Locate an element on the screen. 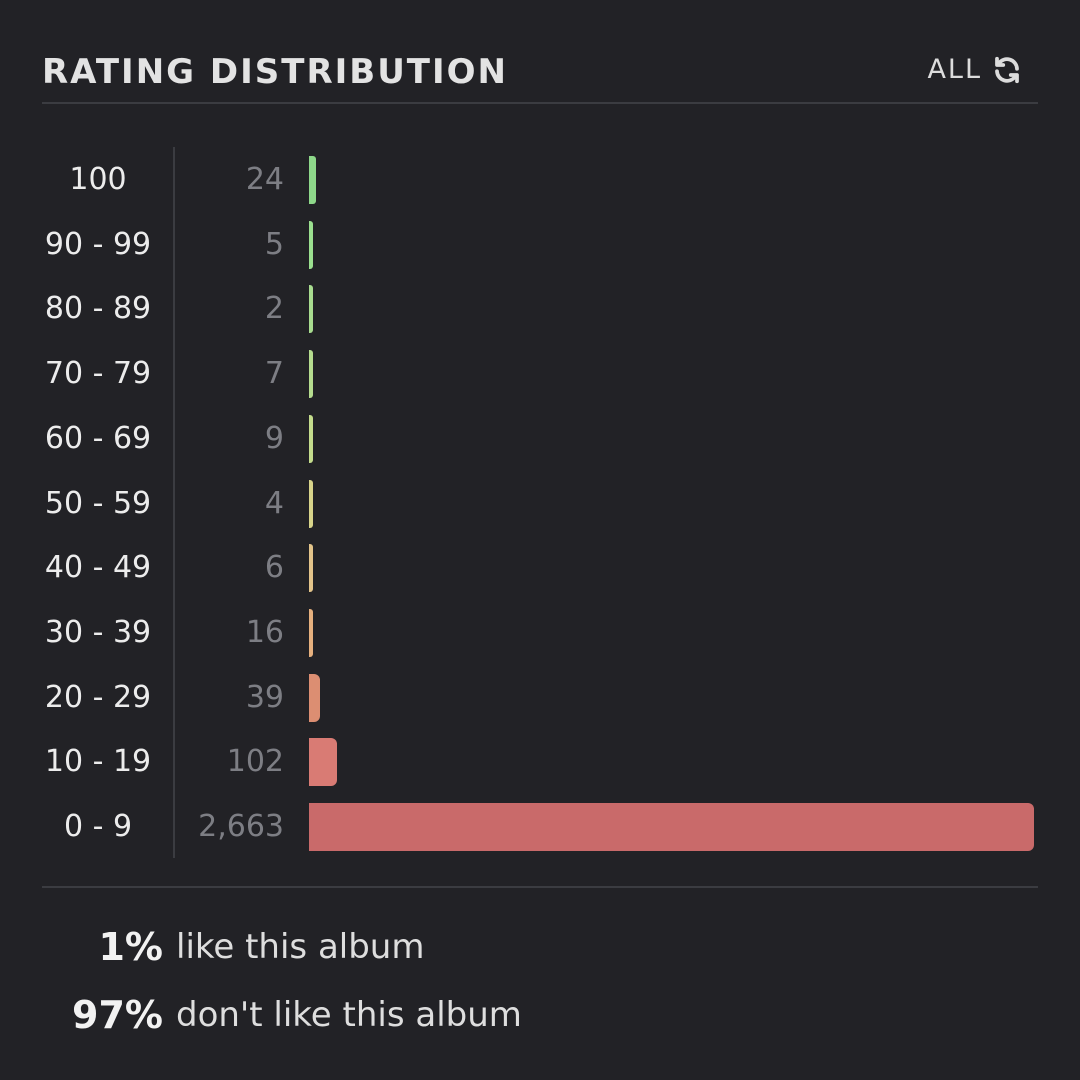 Image resolution: width=1080 pixels, height=1080 pixels. category-label: 0 - 9 is located at coordinates (98, 826).